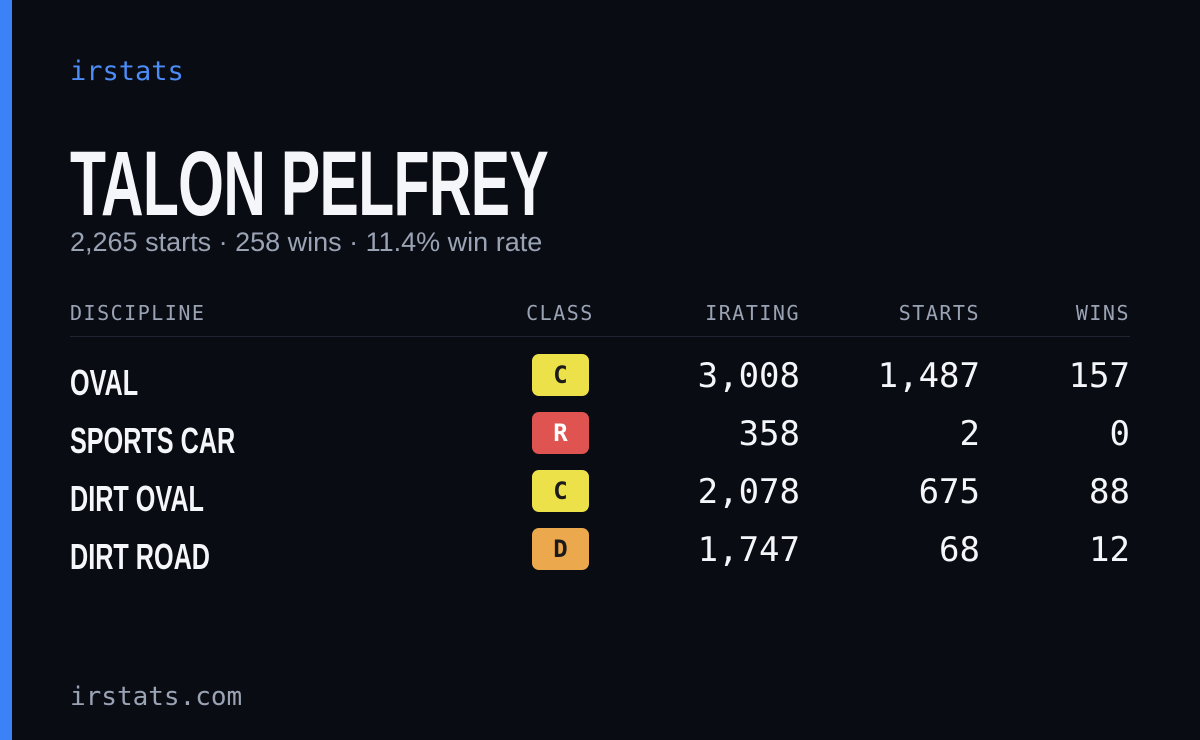  Describe the element at coordinates (748, 376) in the screenshot. I see `irating: 3,008` at that location.